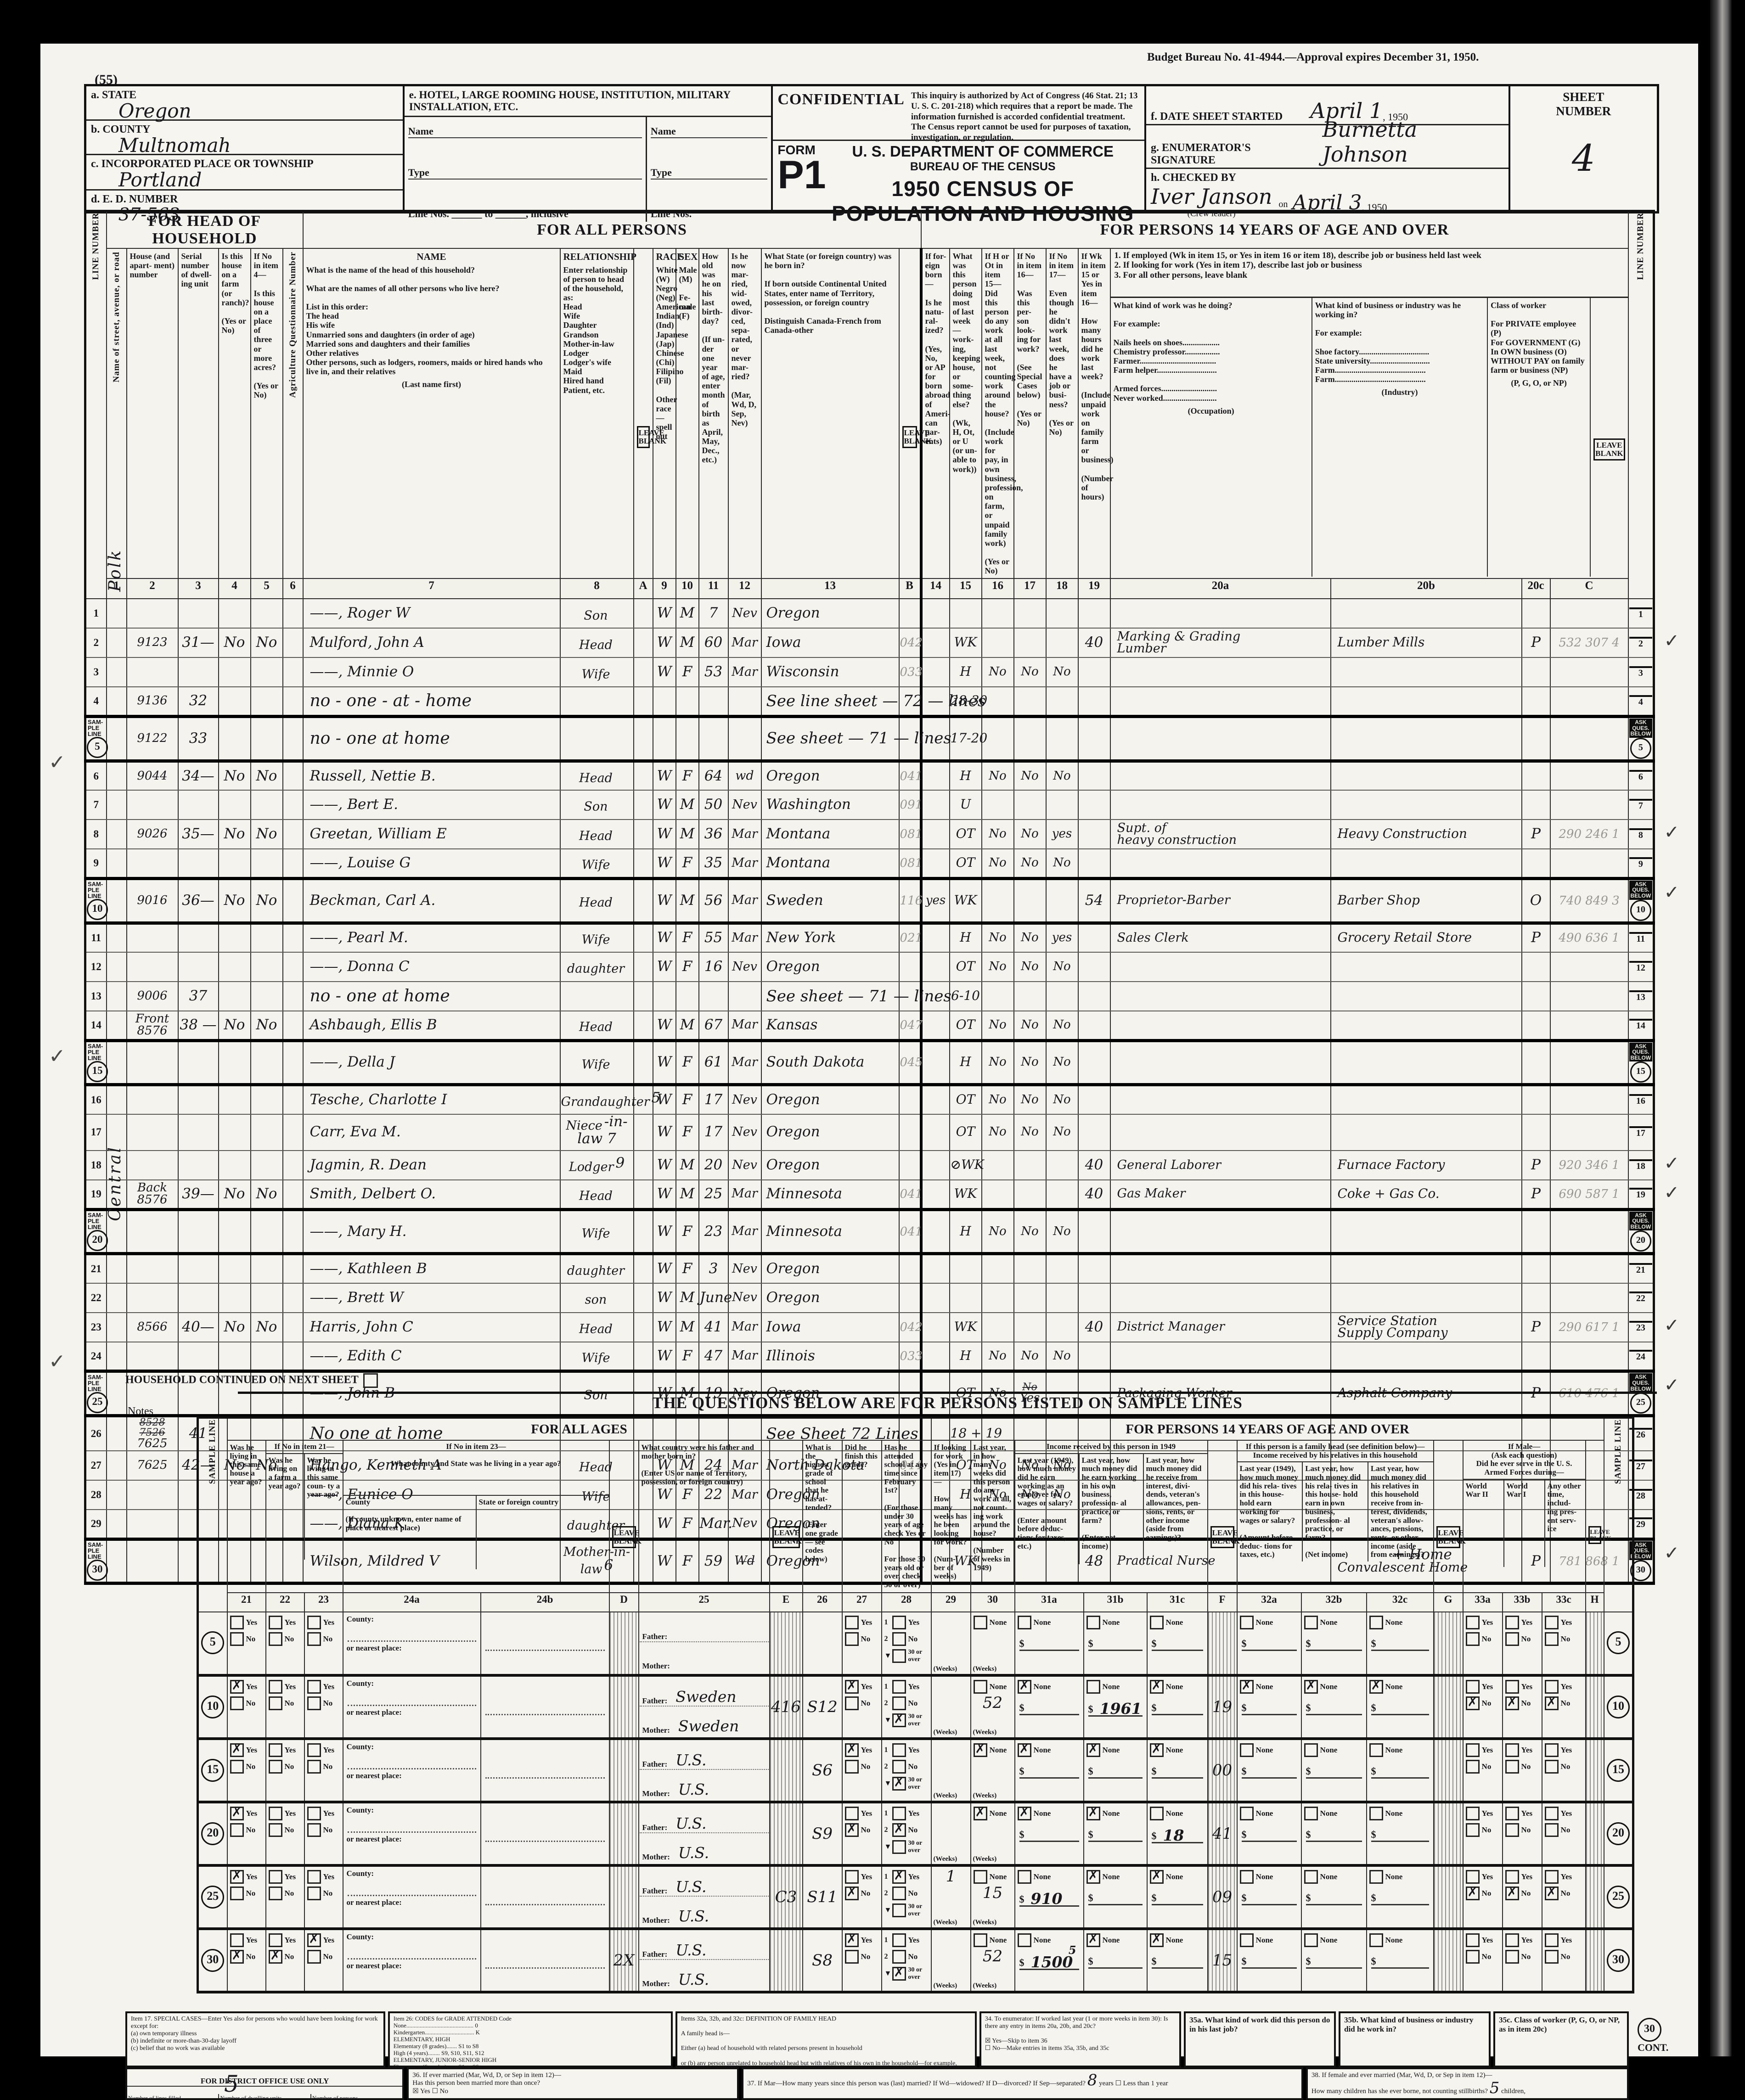 This screenshot has width=1745, height=2100. I want to click on q21-no-checkbox: ✗, so click(237, 1956).